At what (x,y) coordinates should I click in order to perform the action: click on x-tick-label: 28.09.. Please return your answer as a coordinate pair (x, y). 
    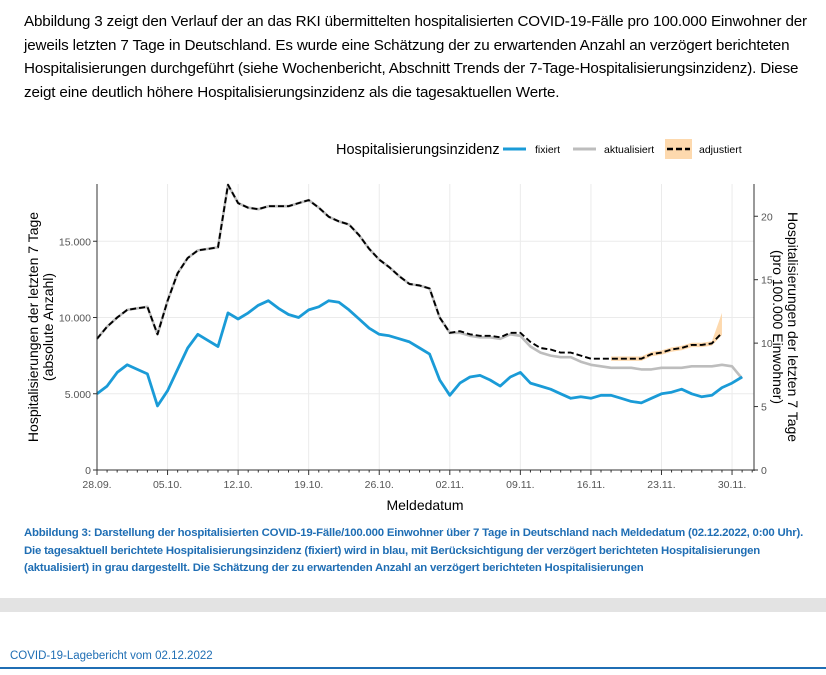
    Looking at the image, I should click on (96, 485).